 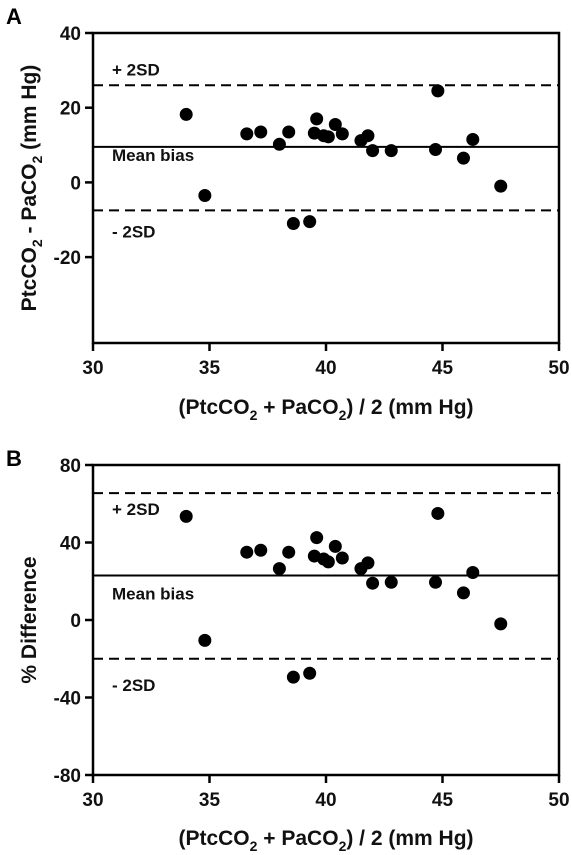 I want to click on y-axis-label-sub2: 2, so click(x=37, y=159).